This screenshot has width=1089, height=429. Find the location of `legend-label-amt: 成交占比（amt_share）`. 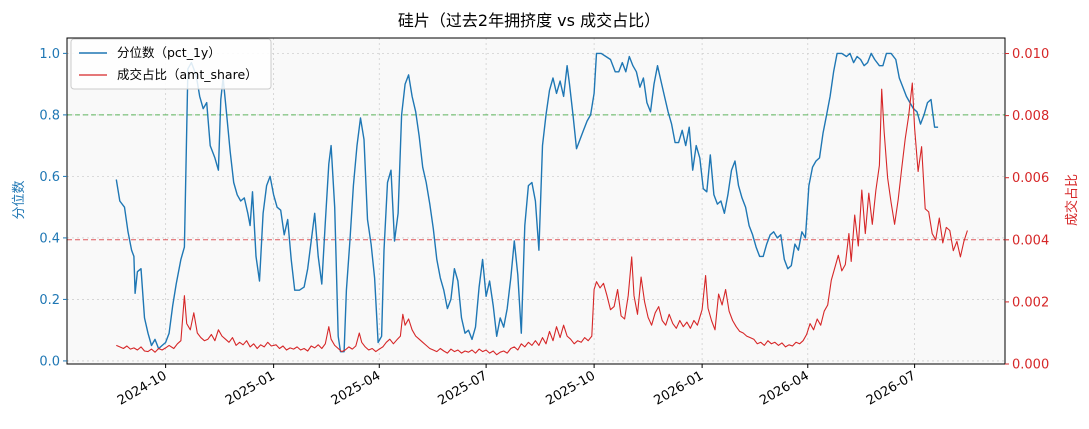

legend-label-amt: 成交占比（amt_share） is located at coordinates (187, 74).